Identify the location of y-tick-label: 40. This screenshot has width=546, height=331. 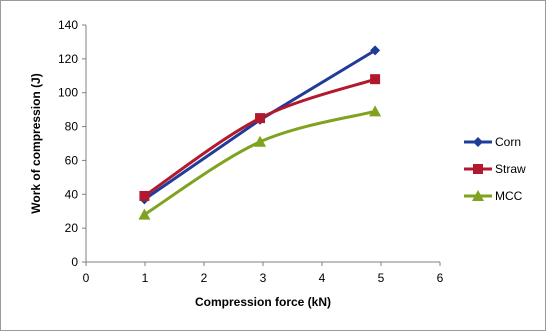
(72, 194).